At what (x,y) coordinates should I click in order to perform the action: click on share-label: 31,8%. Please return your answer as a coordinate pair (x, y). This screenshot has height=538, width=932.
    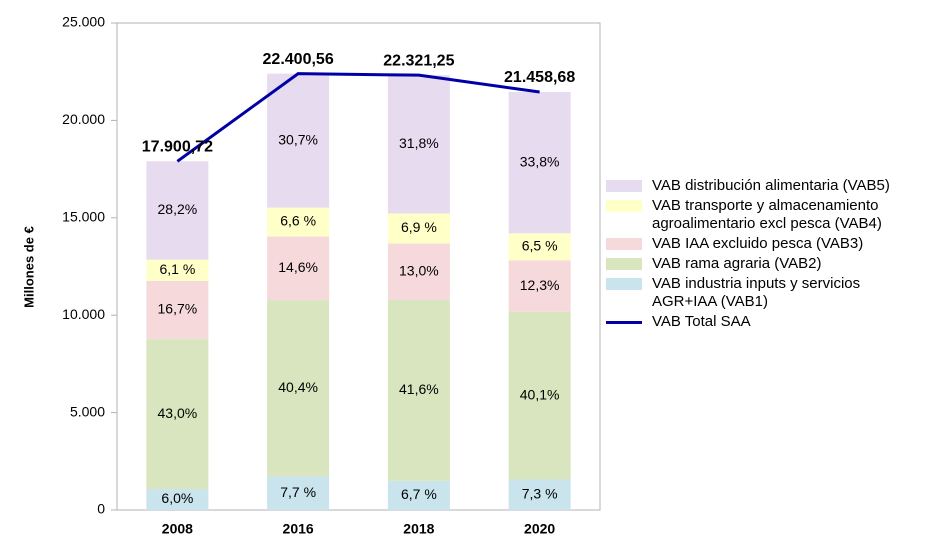
    Looking at the image, I should click on (419, 143).